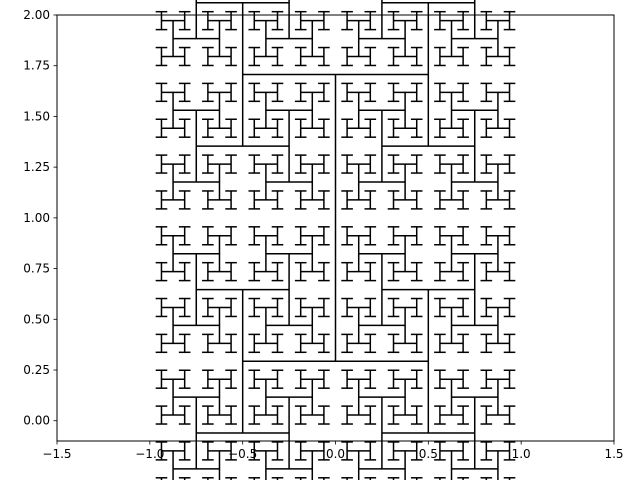  What do you see at coordinates (56, 454) in the screenshot?
I see `x-tick-label: −1.5` at bounding box center [56, 454].